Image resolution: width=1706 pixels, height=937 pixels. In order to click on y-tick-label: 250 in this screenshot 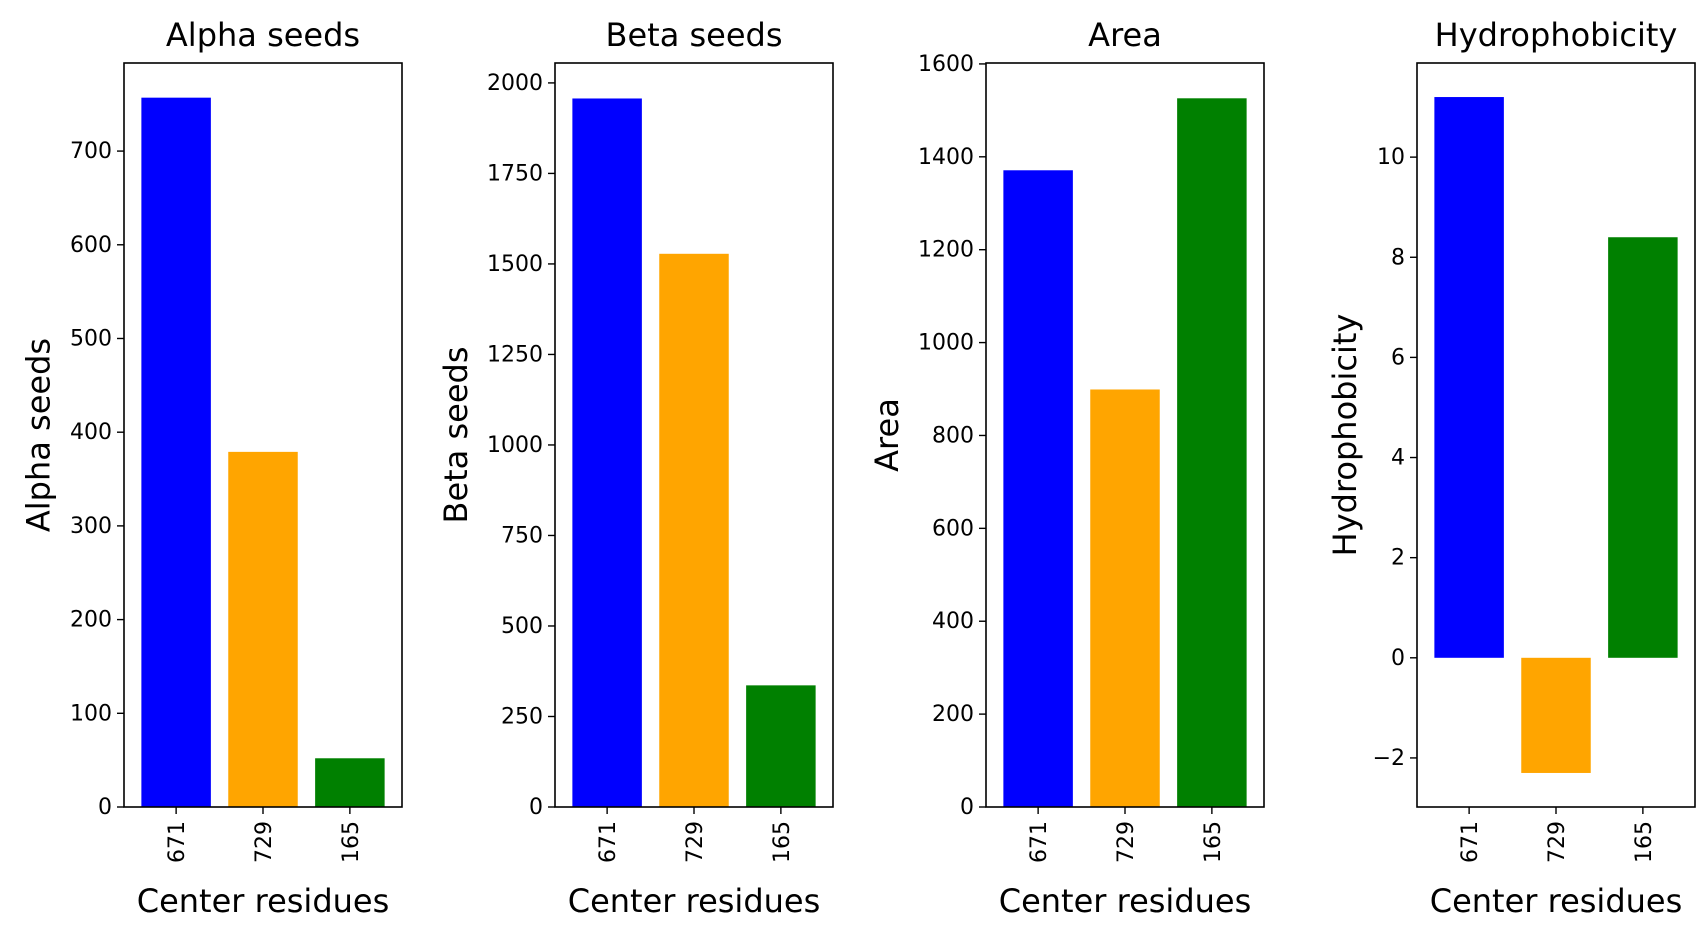, I will do `click(522, 716)`.